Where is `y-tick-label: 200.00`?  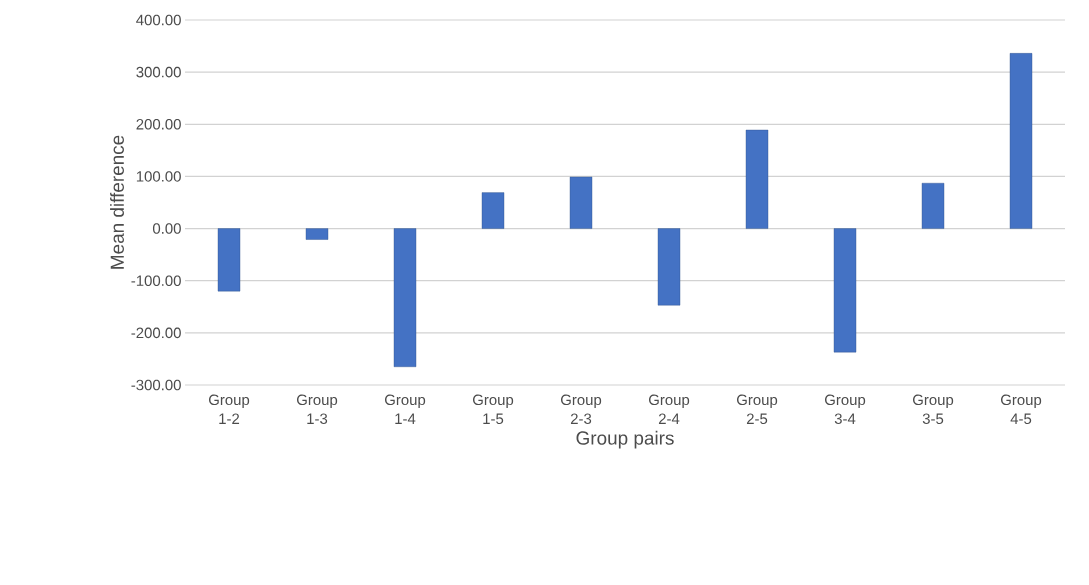
y-tick-label: 200.00 is located at coordinates (158, 124).